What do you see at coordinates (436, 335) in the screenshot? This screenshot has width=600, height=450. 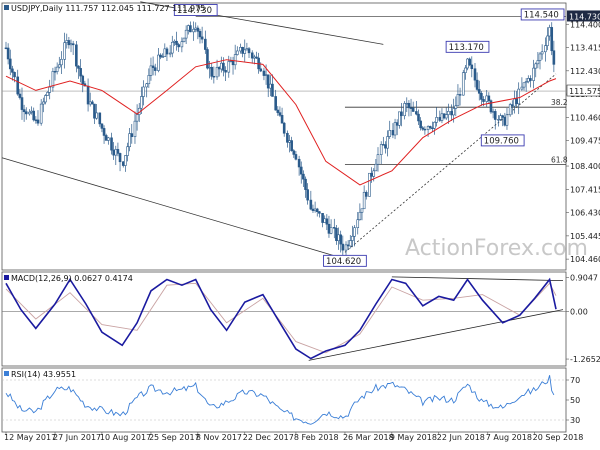 I see `macd-lower-trendline` at bounding box center [436, 335].